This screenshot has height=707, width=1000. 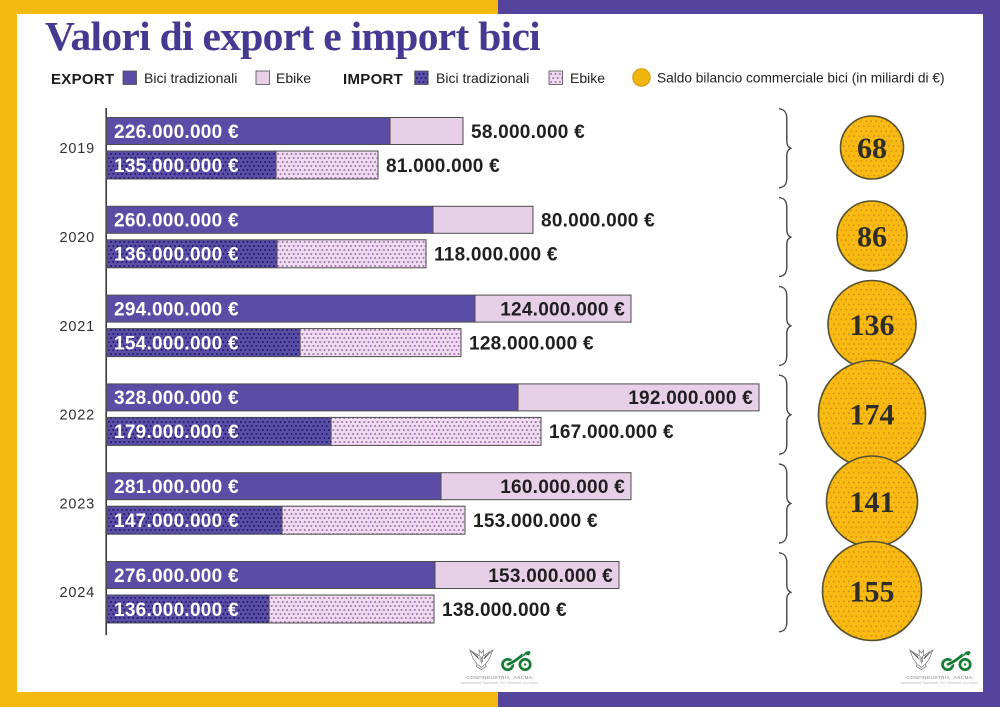 I want to click on svg-text: 68, so click(x=872, y=148).